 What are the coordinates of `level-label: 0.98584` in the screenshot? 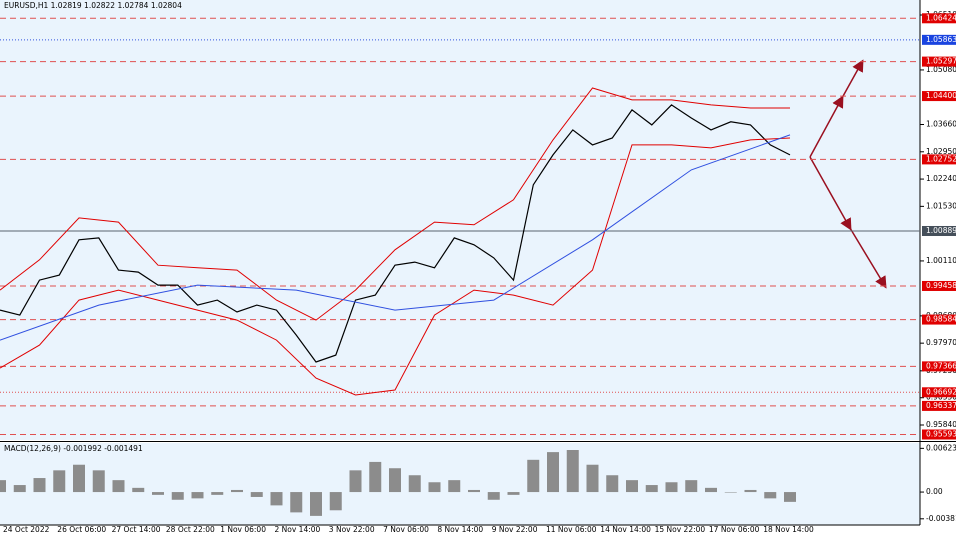 It's located at (941, 319).